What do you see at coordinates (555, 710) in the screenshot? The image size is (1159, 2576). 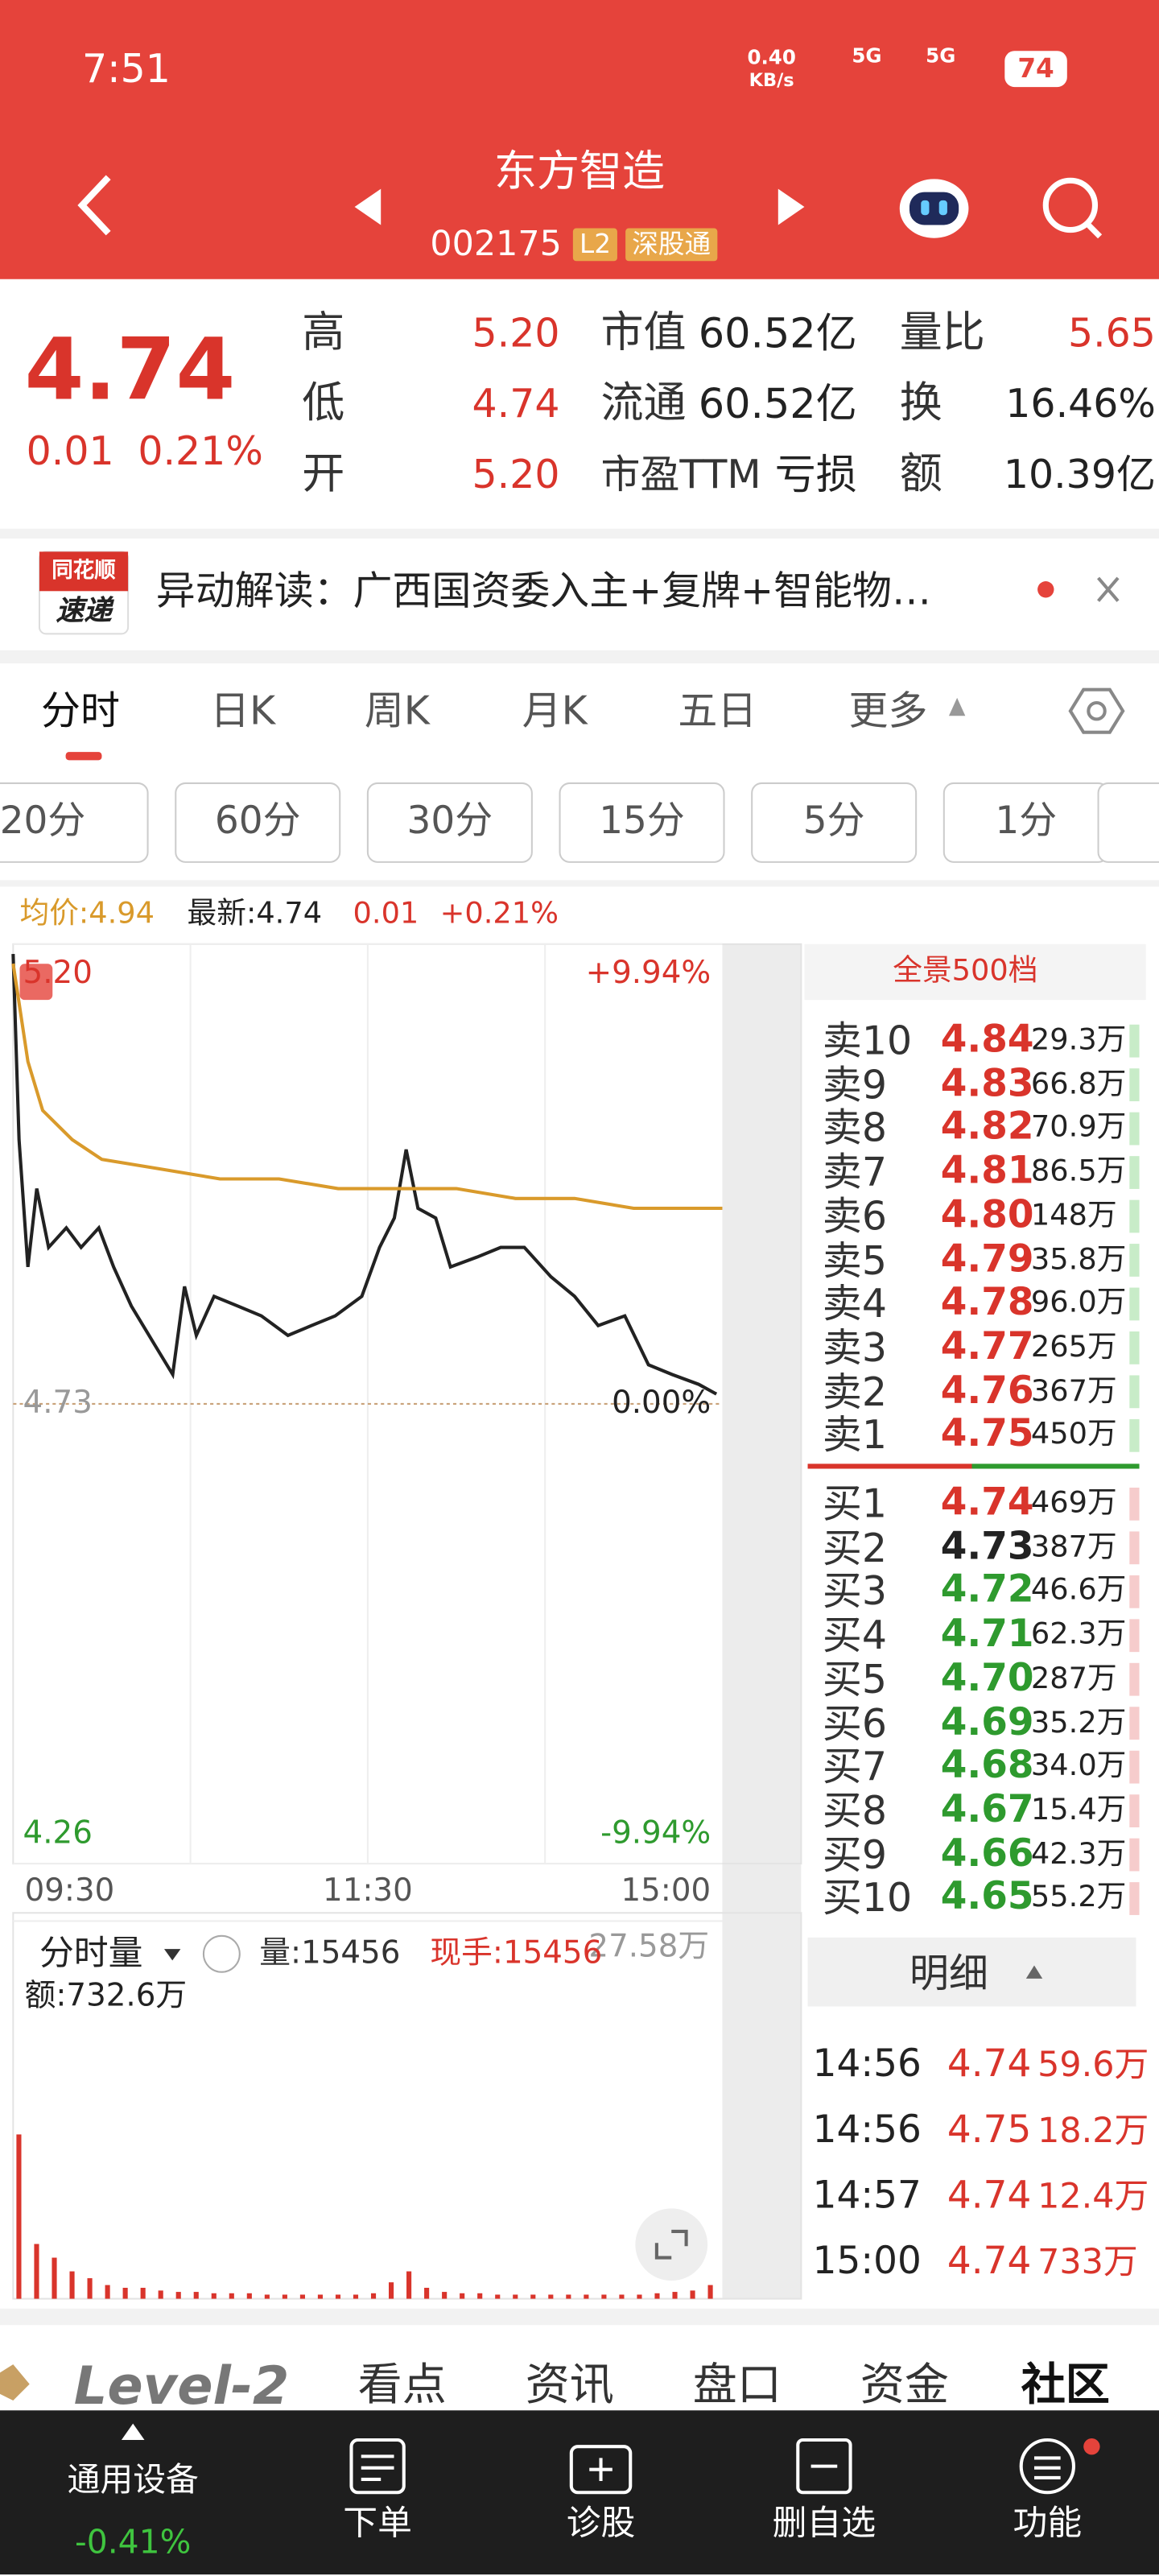 I see `chart-tab: 月K` at bounding box center [555, 710].